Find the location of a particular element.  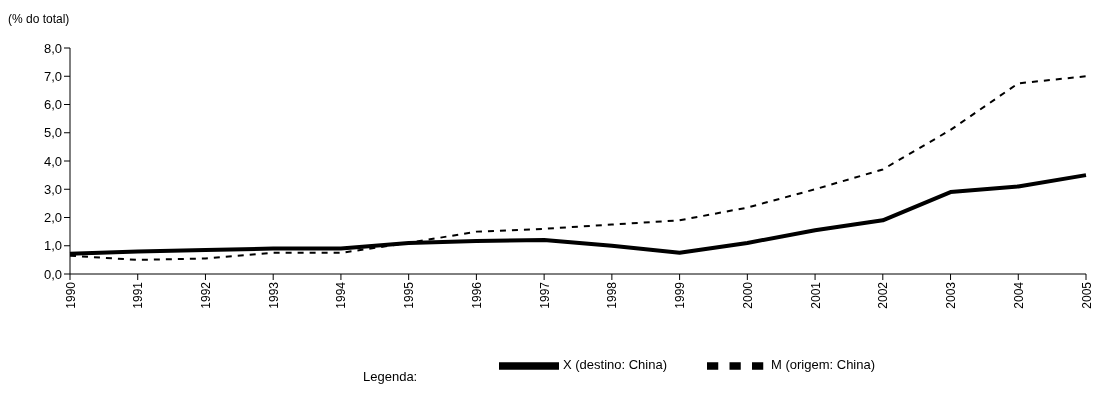

x-tick-label: 2002 is located at coordinates (883, 295).